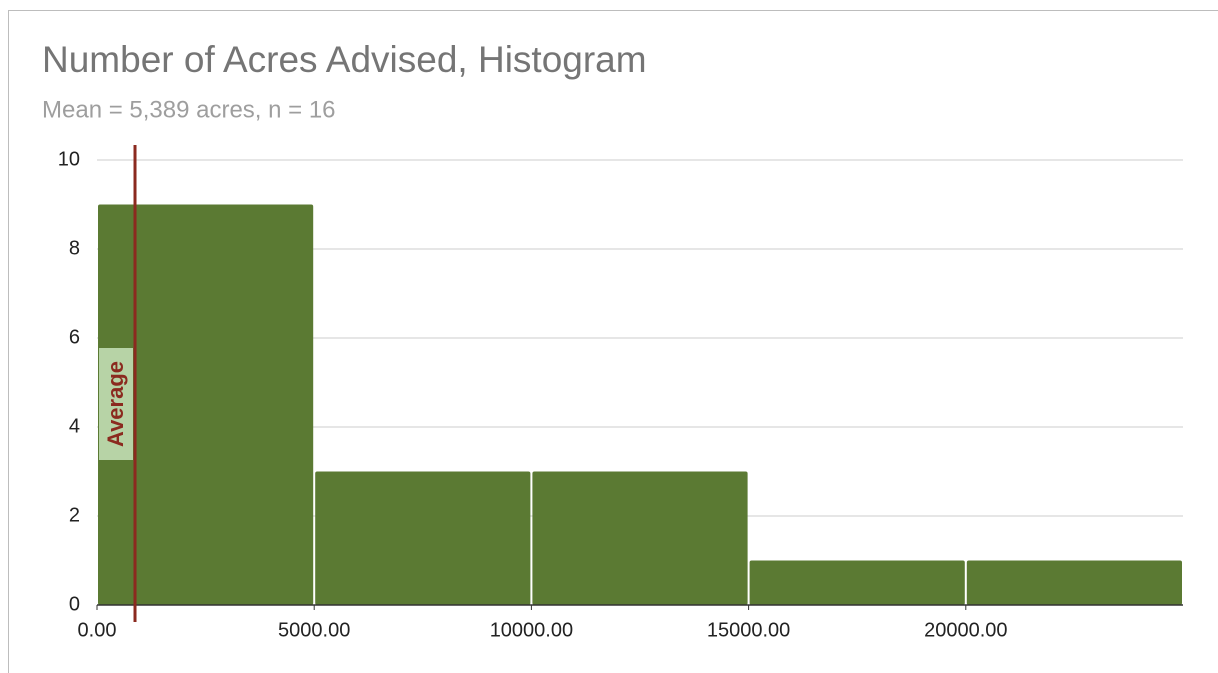  I want to click on y-tick-label: 0, so click(74, 604).